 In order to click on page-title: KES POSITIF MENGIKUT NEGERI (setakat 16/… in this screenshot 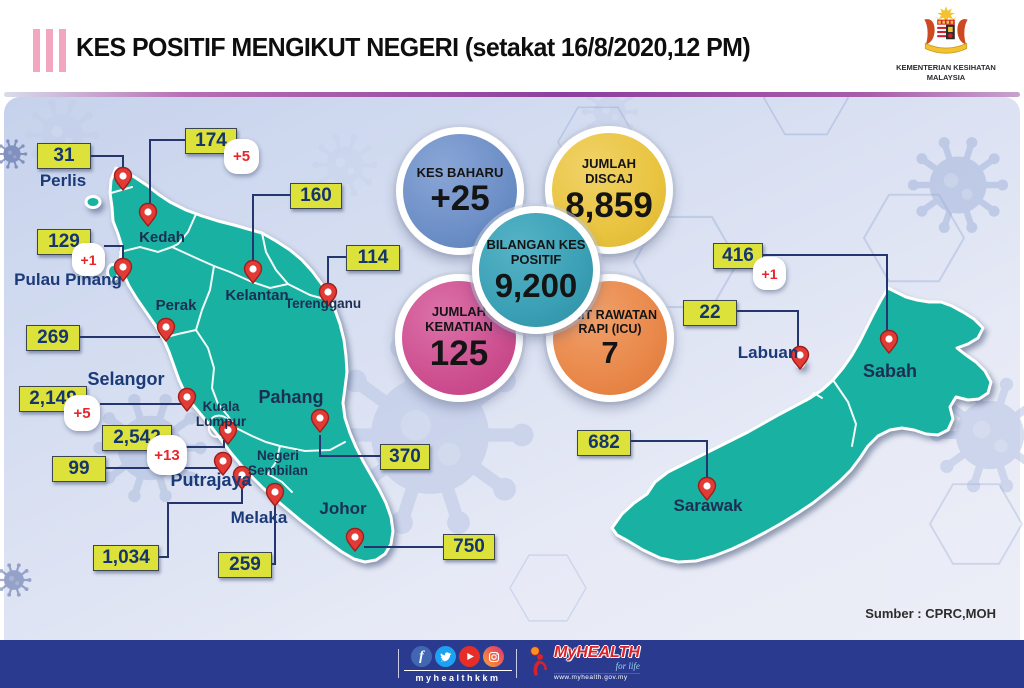, I will do `click(413, 47)`.